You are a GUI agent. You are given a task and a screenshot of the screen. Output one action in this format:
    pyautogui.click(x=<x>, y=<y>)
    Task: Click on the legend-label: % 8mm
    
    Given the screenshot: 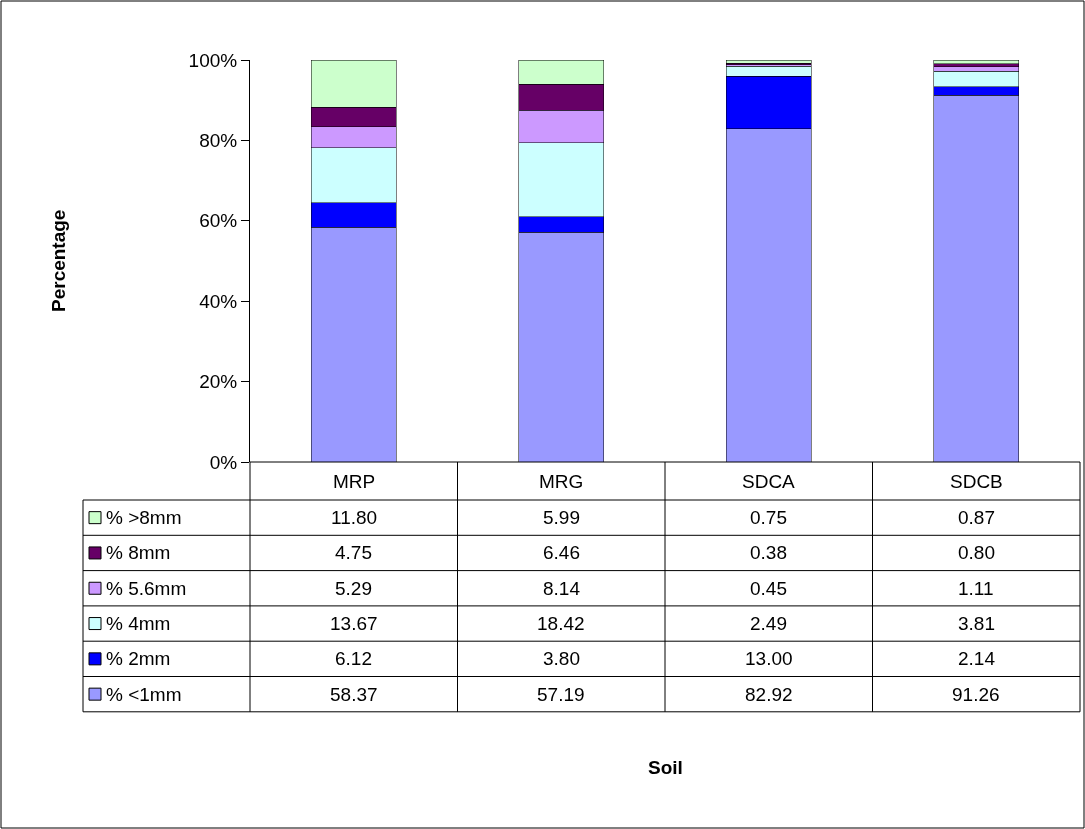 What is the action you would take?
    pyautogui.click(x=138, y=552)
    